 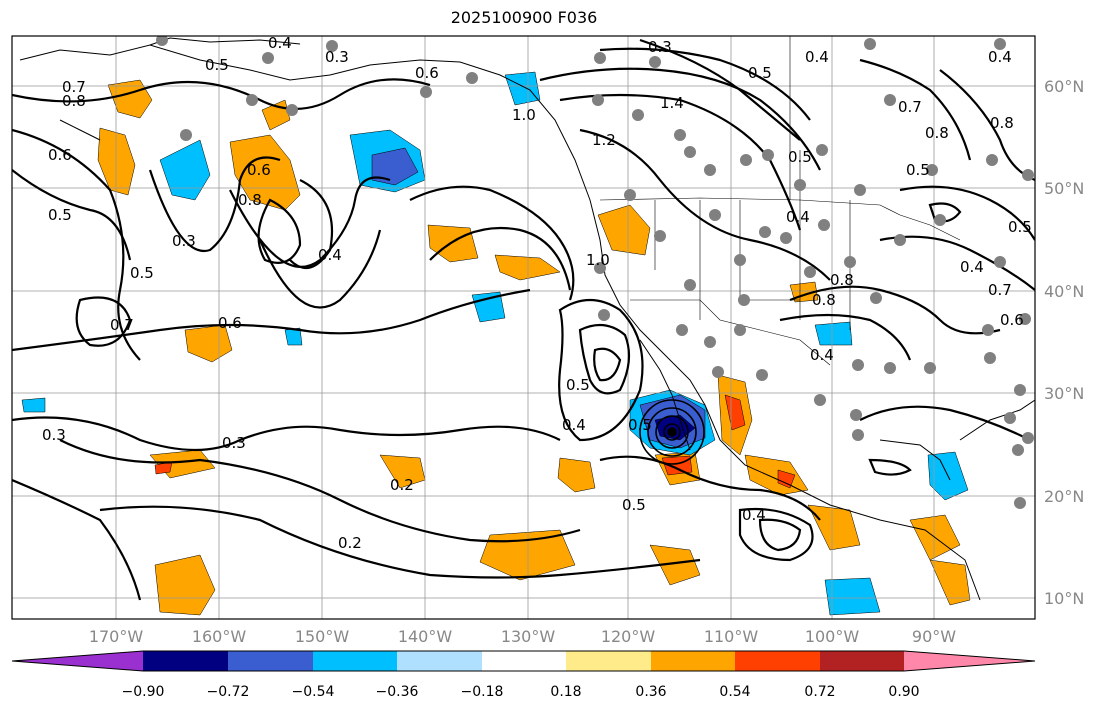 What do you see at coordinates (1064, 291) in the screenshot?
I see `y-tick-label: 40°N` at bounding box center [1064, 291].